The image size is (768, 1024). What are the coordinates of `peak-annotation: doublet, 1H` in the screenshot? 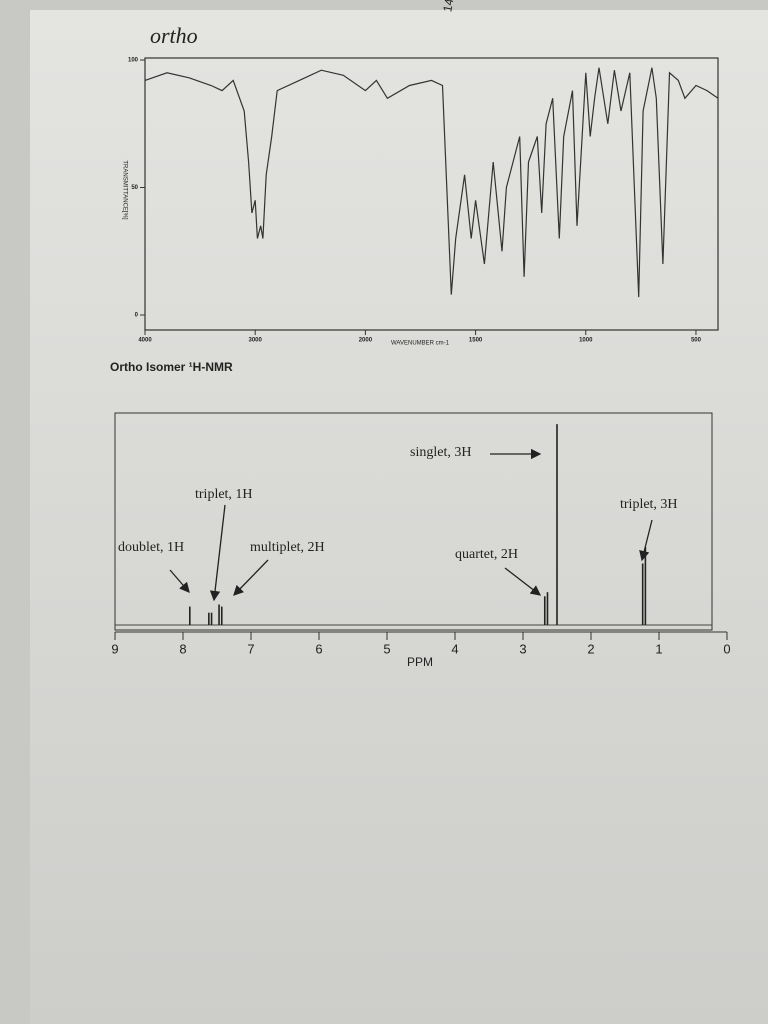 It's located at (151, 547).